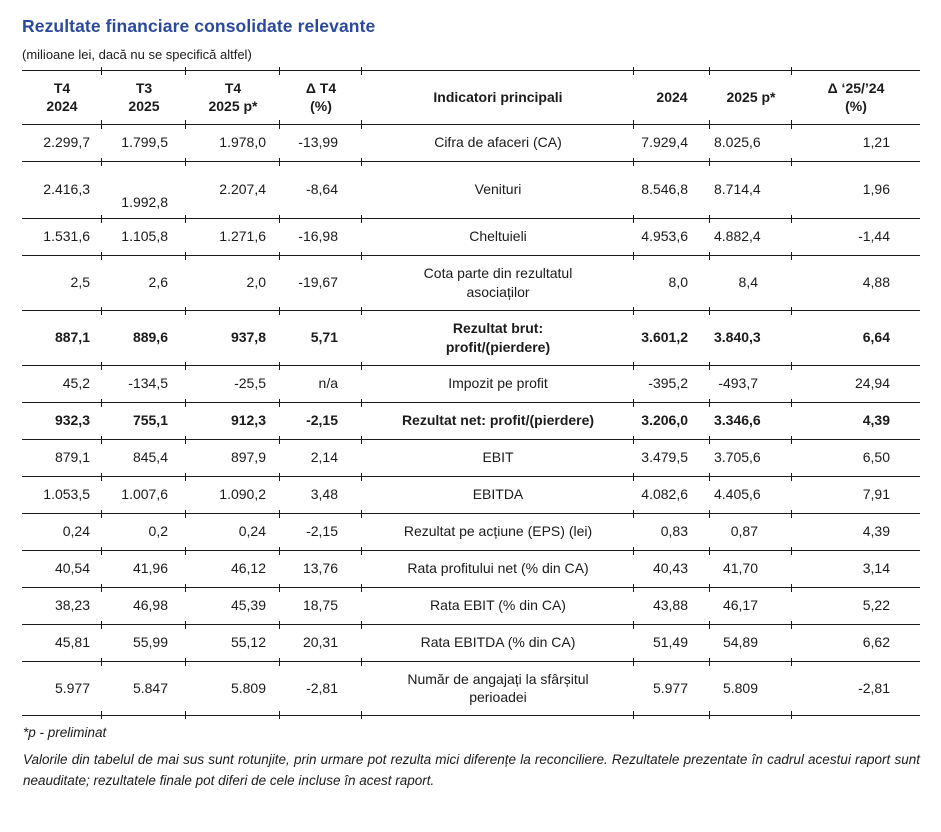  What do you see at coordinates (143, 419) in the screenshot?
I see `cell-t3-2025: 755,1` at bounding box center [143, 419].